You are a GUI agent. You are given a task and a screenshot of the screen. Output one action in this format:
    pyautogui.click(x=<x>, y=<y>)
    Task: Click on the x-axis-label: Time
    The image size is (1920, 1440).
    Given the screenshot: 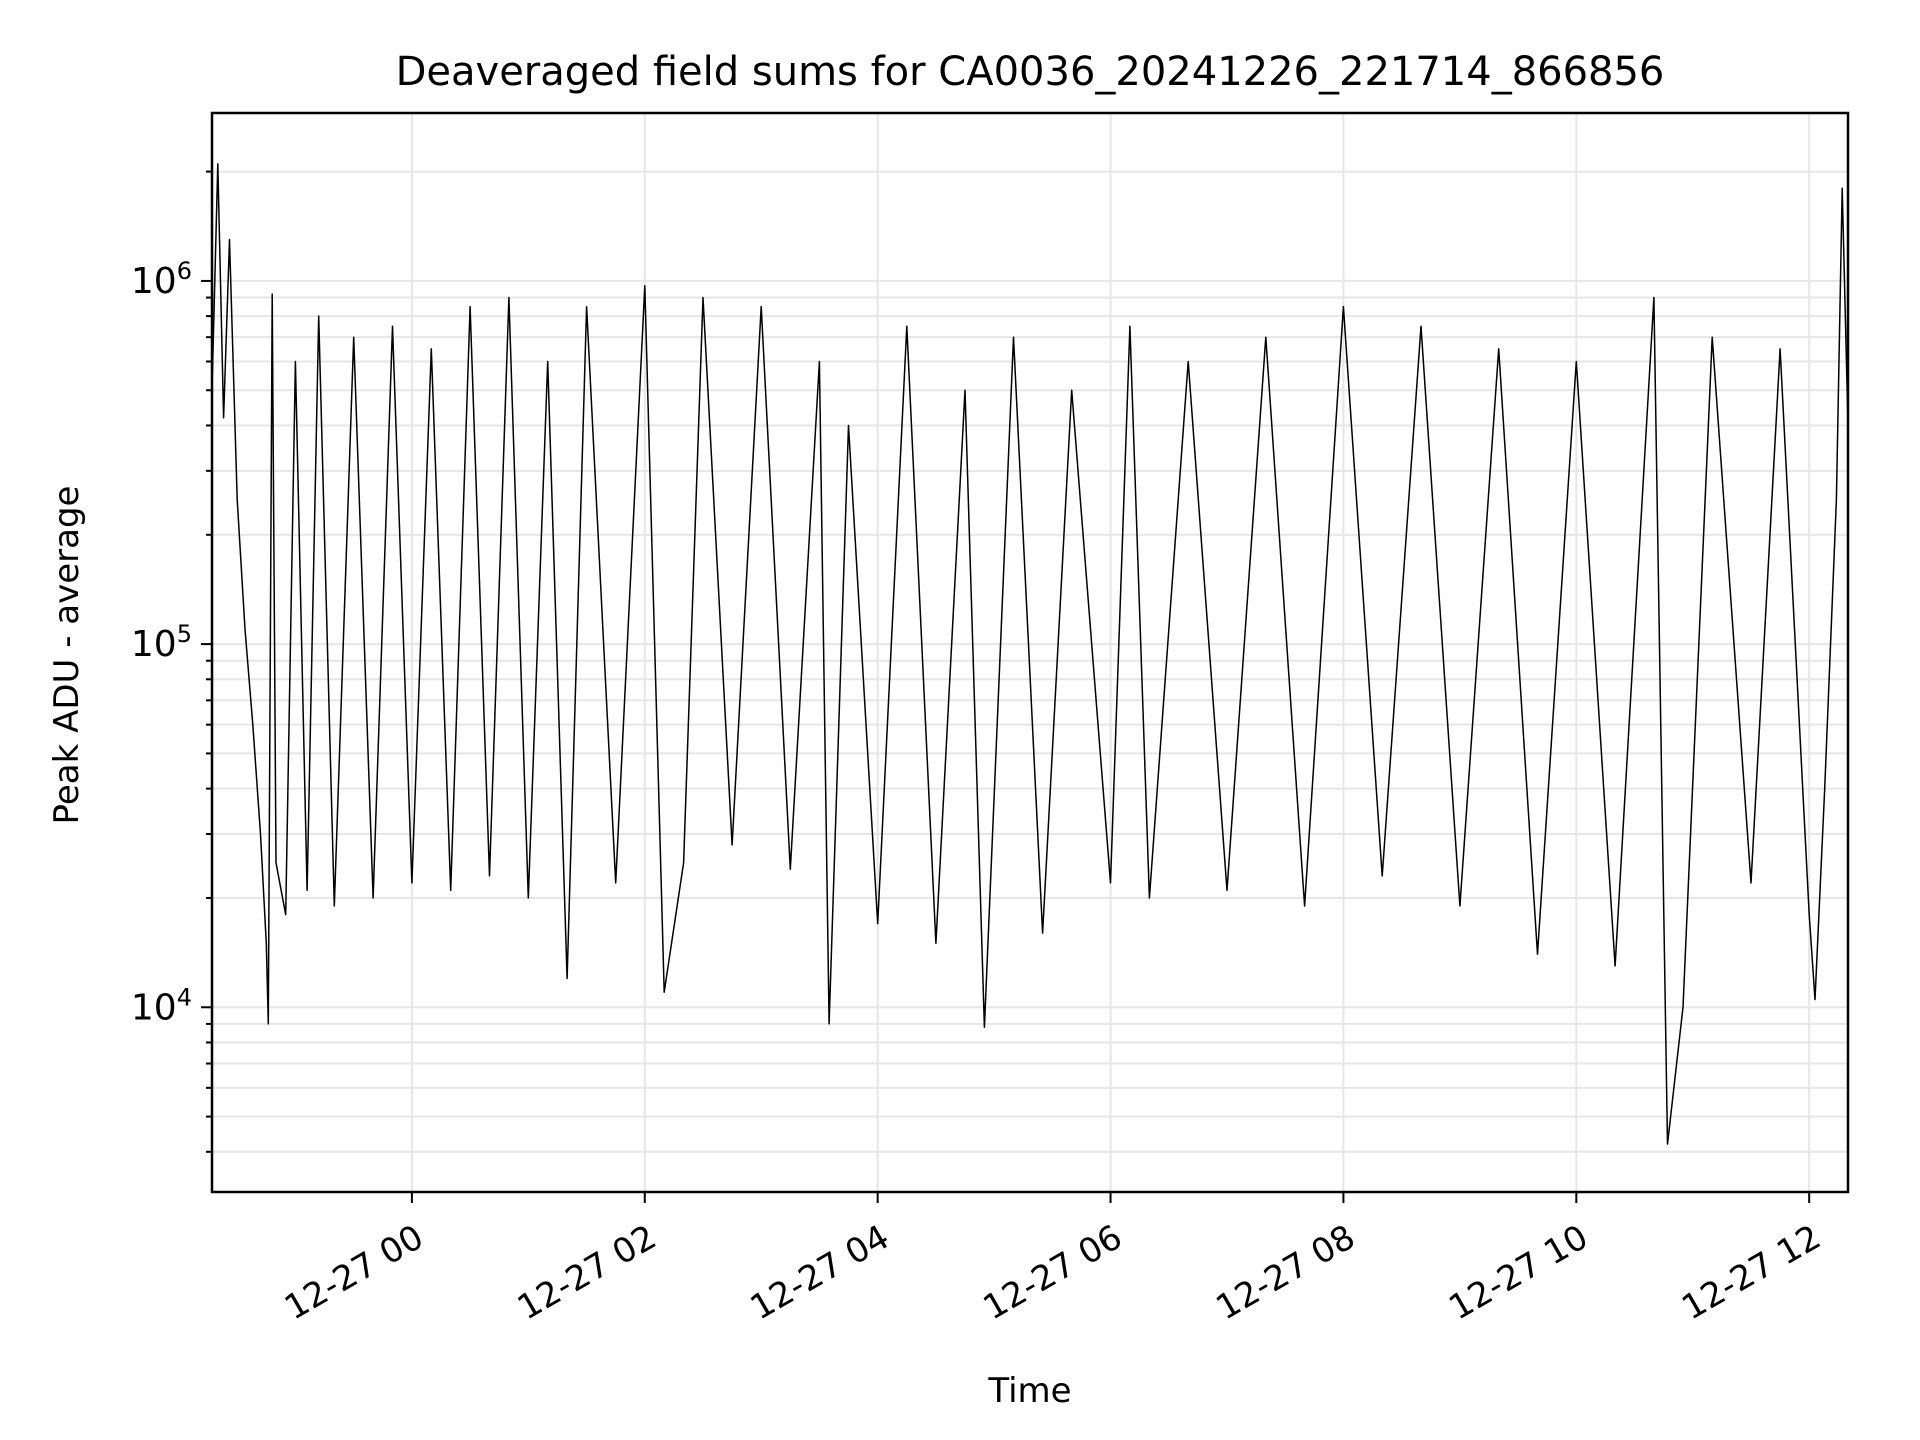 What is the action you would take?
    pyautogui.click(x=1029, y=1391)
    